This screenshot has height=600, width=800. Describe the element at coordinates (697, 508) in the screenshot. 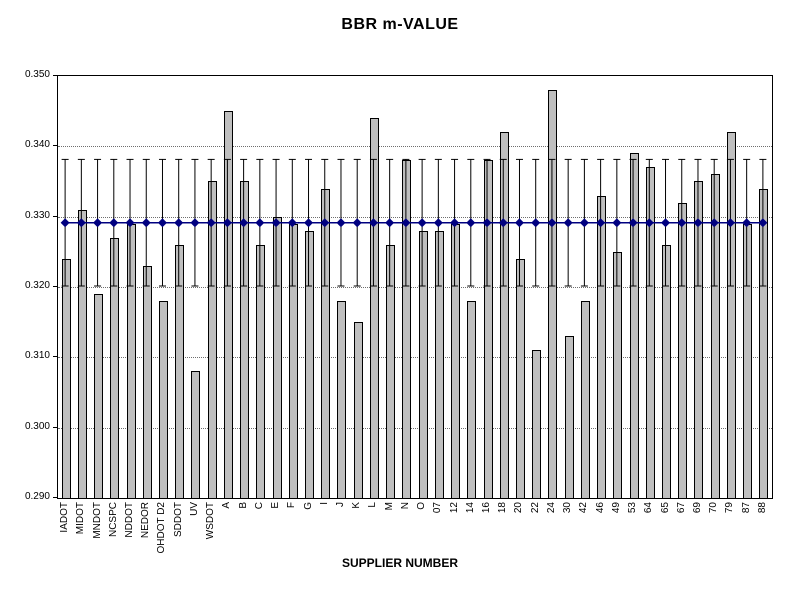

I see `x-axis-tick-label: 69` at that location.